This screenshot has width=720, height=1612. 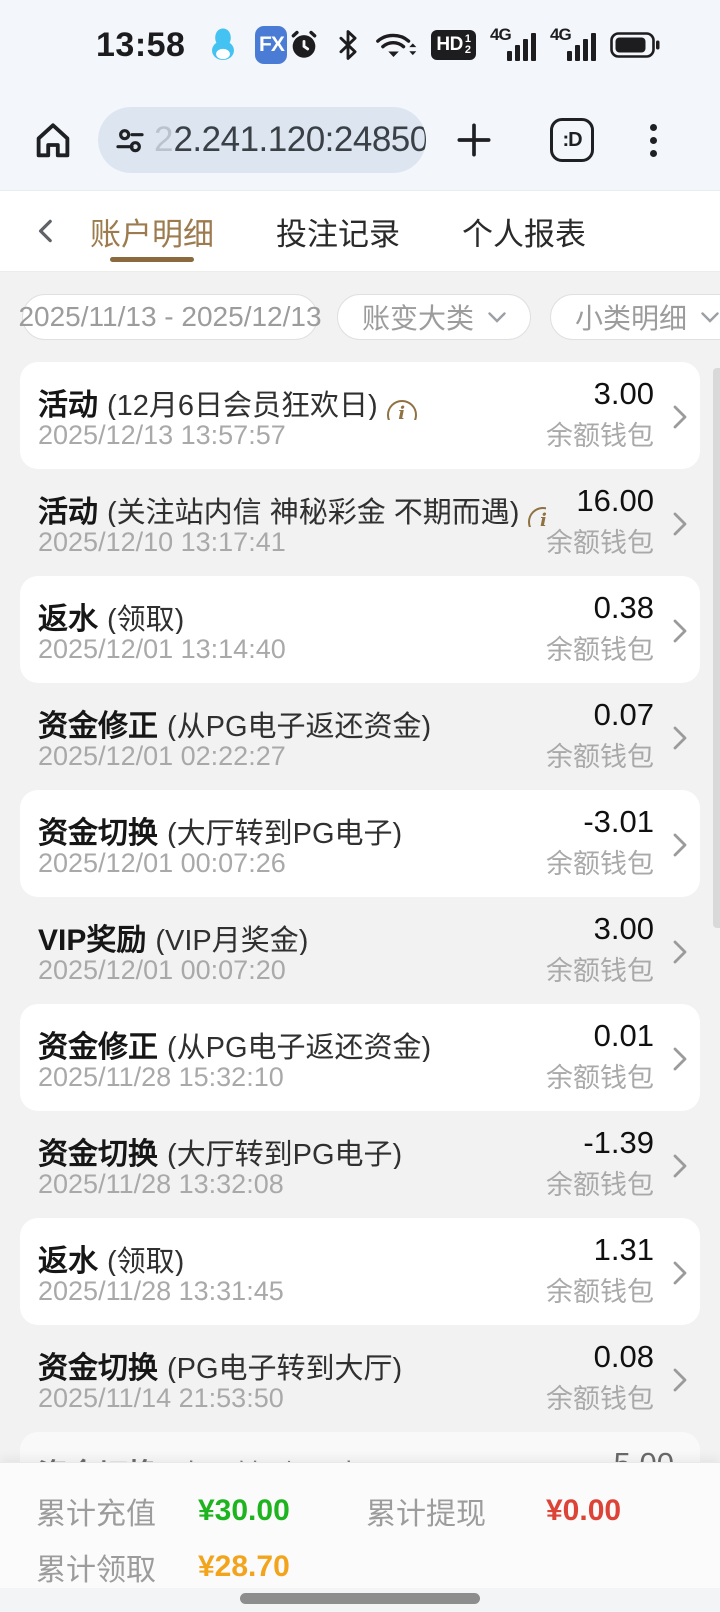 I want to click on subcategory-filter-dropdown: 小类明细, so click(x=635, y=317).